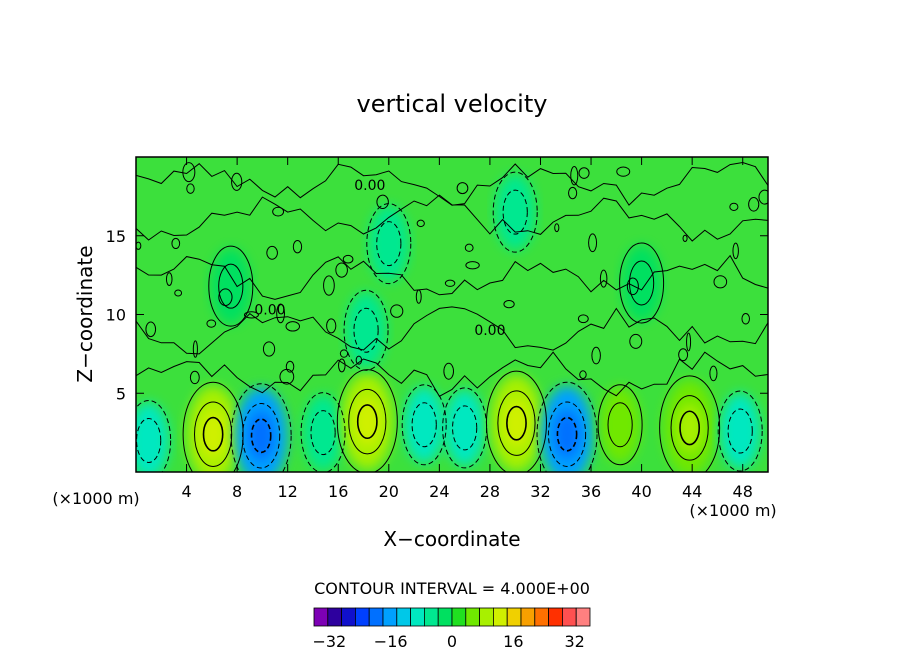 This screenshot has height=658, width=904. Describe the element at coordinates (369, 186) in the screenshot. I see `contour-label: 0.00` at that location.